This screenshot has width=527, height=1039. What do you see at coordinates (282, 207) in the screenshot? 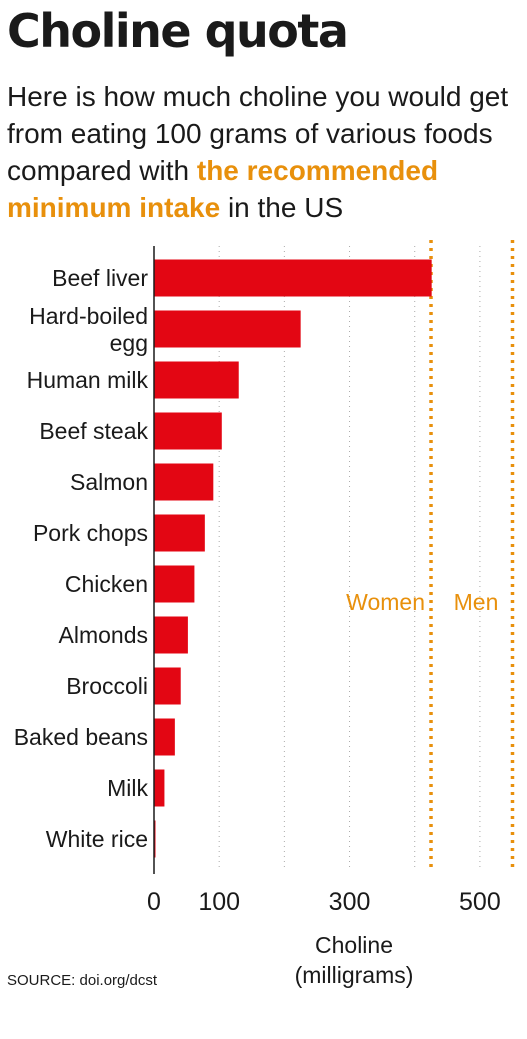
I see `subtitle-text-end: in the US` at bounding box center [282, 207].